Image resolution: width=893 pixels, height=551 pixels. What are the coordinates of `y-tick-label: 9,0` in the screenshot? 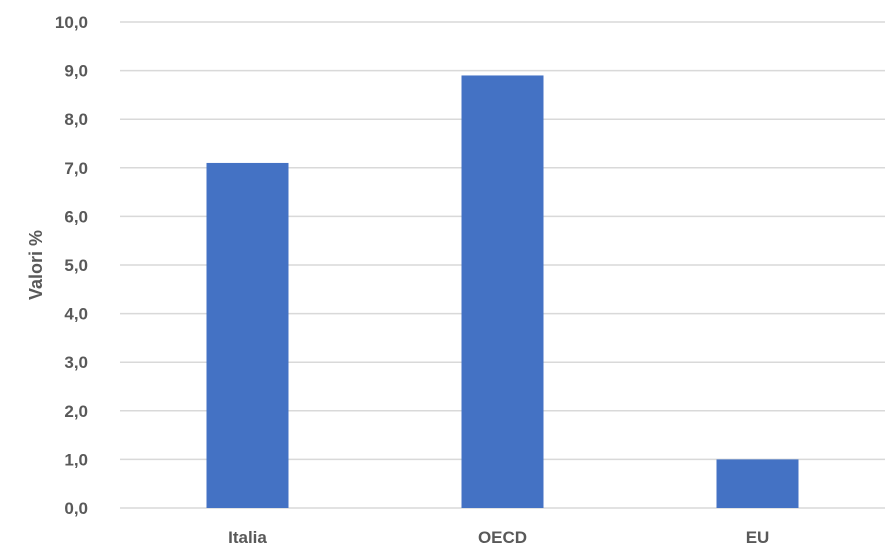 It's located at (76, 71).